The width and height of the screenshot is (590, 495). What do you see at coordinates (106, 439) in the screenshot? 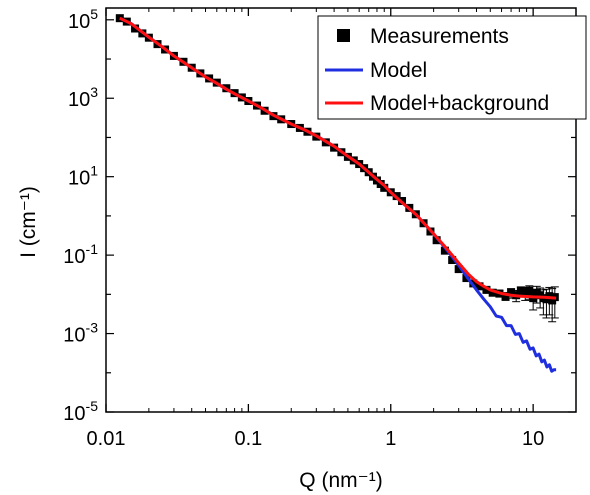
I see `x-tick-label: 0.01` at bounding box center [106, 439].